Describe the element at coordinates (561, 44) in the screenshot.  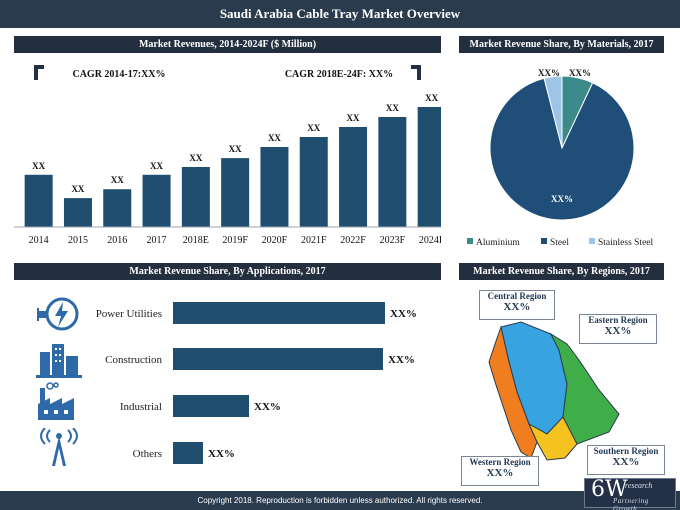
I see `materials-panel-title: Market Revenue Share, By Materials, 2017` at that location.